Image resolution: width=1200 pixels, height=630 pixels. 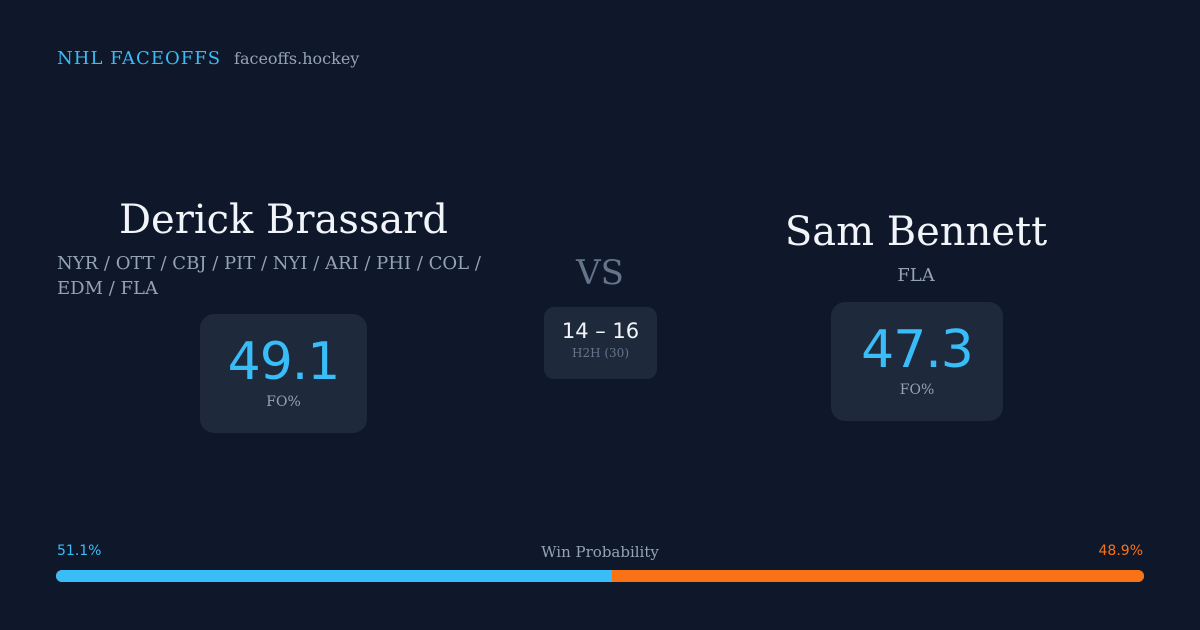 I want to click on brand-title: NHL FACEOFFS, so click(x=139, y=58).